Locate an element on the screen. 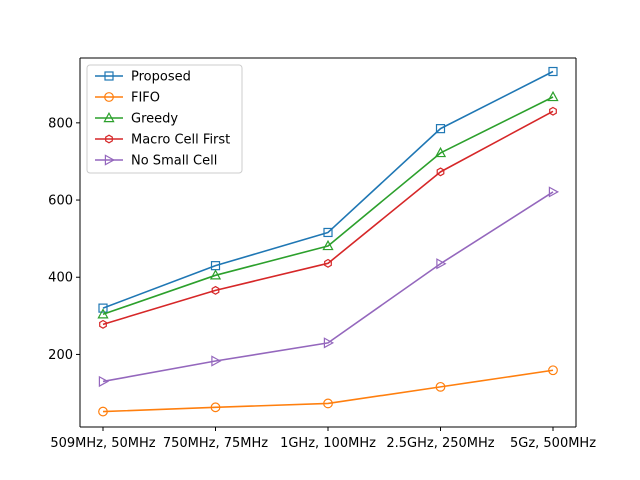  legend-item-greedy: Greedy is located at coordinates (136, 119).